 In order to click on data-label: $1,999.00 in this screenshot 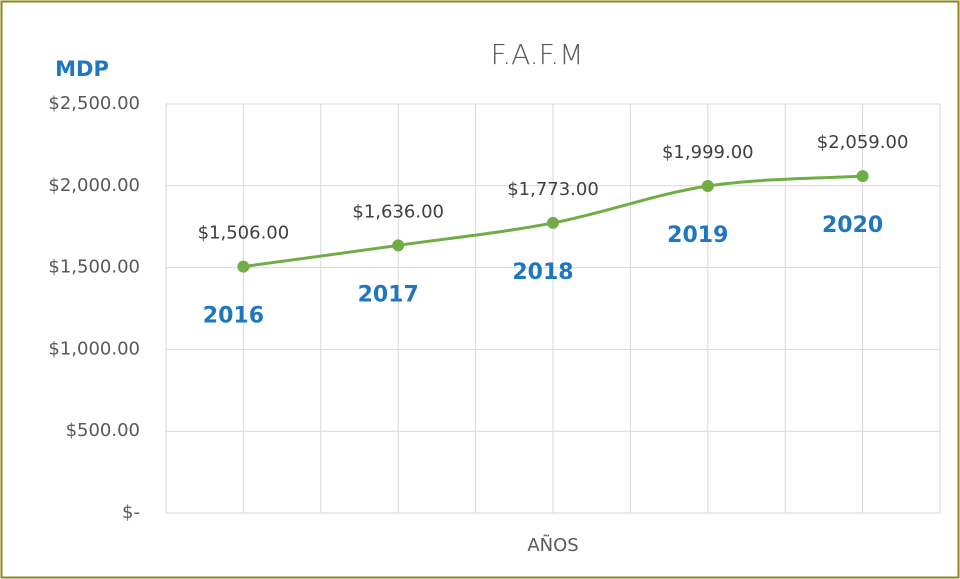, I will do `click(708, 152)`.